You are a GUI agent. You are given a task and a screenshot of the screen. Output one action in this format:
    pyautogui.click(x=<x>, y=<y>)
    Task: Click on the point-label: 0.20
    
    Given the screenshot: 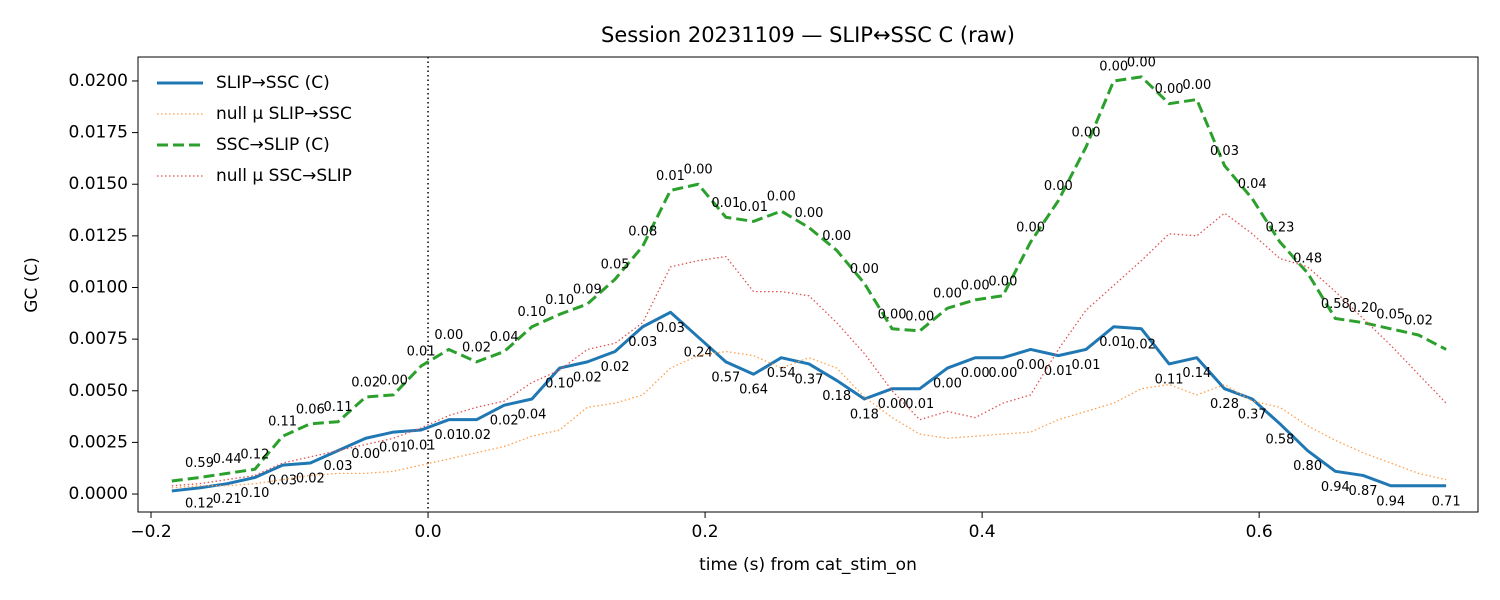 What is the action you would take?
    pyautogui.click(x=1363, y=308)
    